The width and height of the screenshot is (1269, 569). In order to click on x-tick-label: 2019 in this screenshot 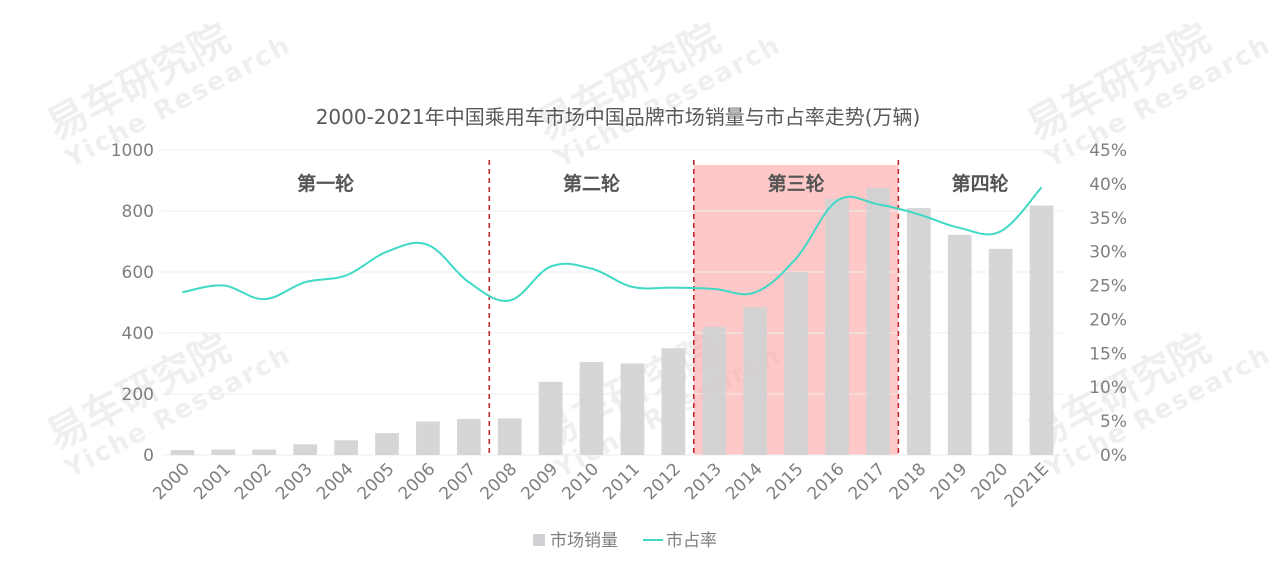, I will do `click(949, 481)`.